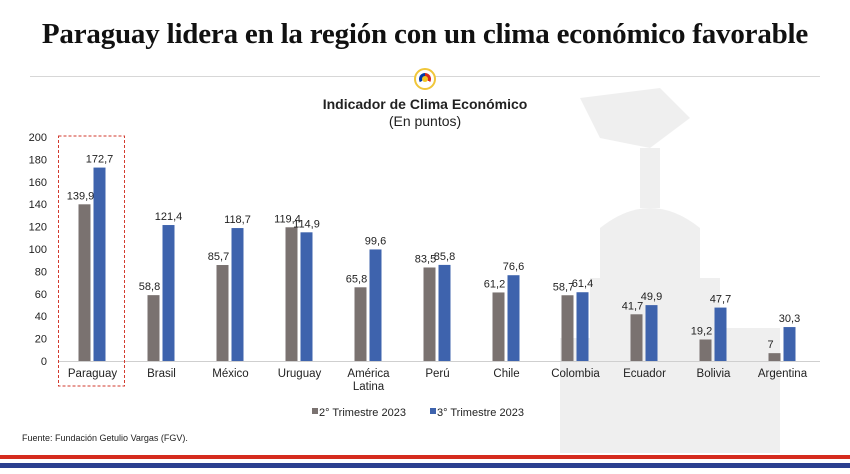 The width and height of the screenshot is (850, 474). Describe the element at coordinates (425, 465) in the screenshot. I see `flag-stripe-blue` at that location.